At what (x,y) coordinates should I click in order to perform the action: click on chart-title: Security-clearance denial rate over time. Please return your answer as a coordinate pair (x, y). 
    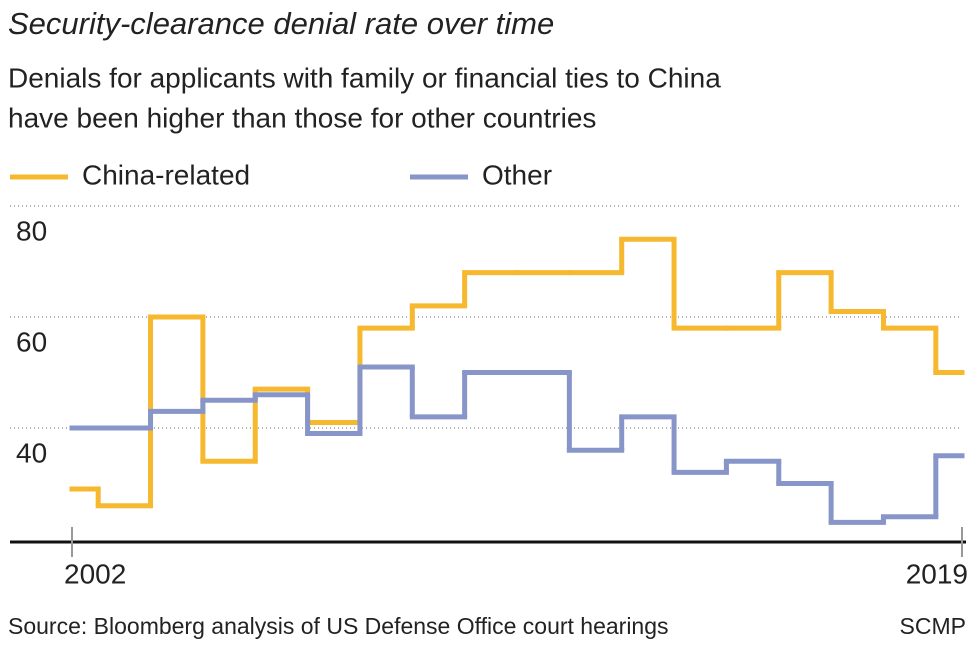
    Looking at the image, I should click on (281, 23).